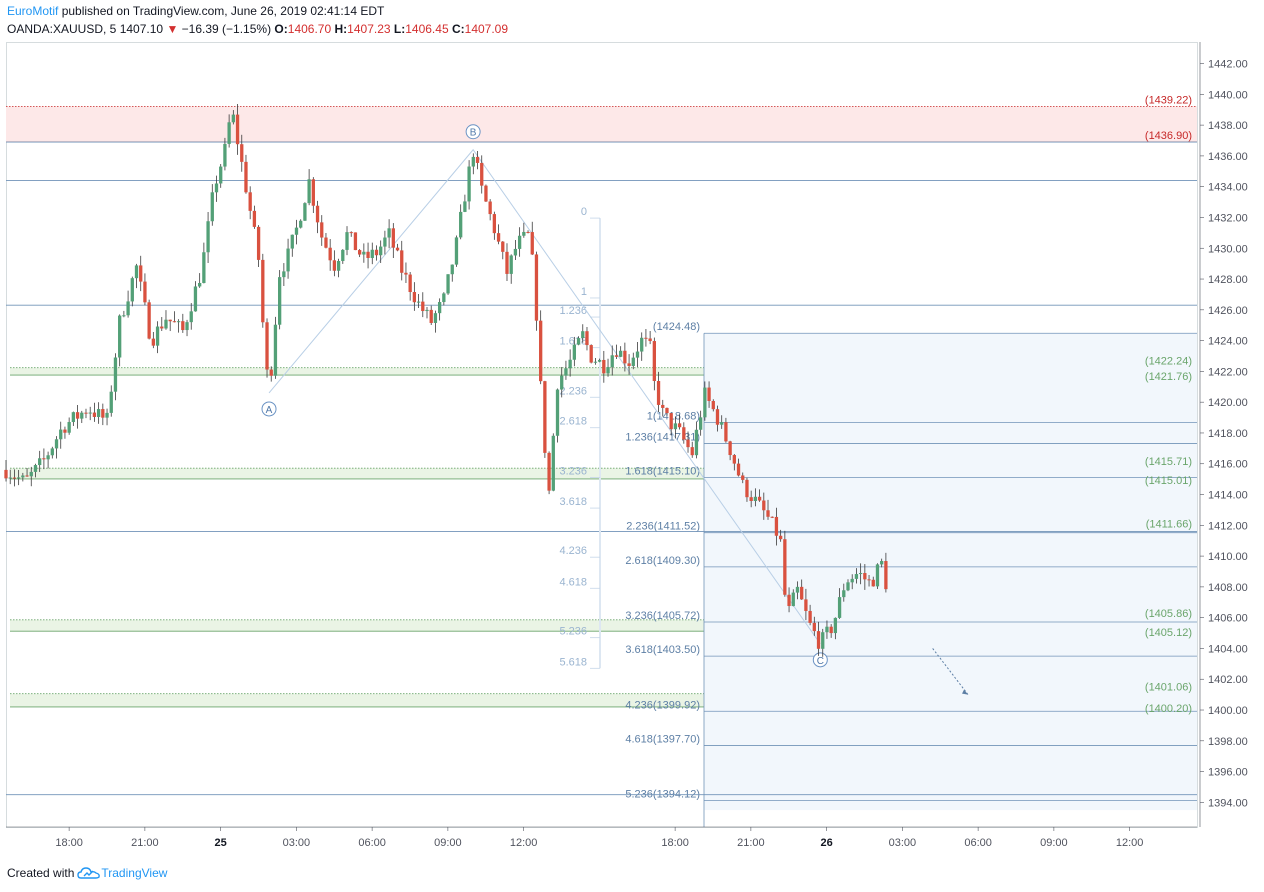  What do you see at coordinates (662, 438) in the screenshot?
I see `fib-extension-label: 1.236(1417.31)` at bounding box center [662, 438].